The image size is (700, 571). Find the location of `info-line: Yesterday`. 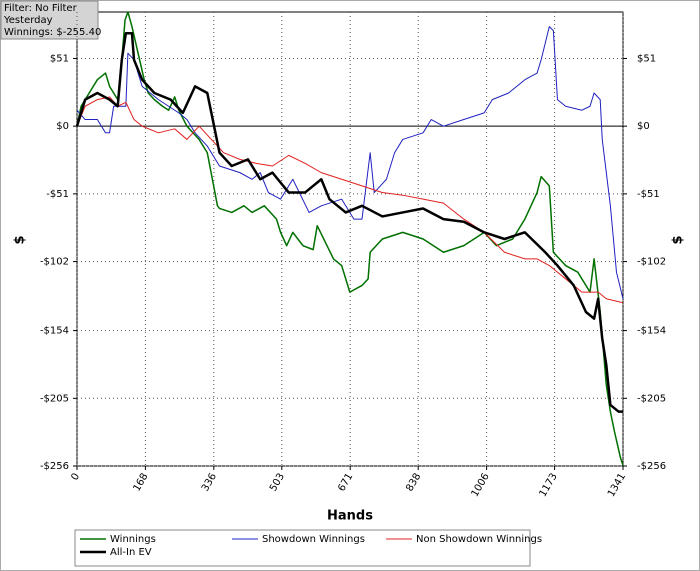

info-line: Yesterday is located at coordinates (28, 20).